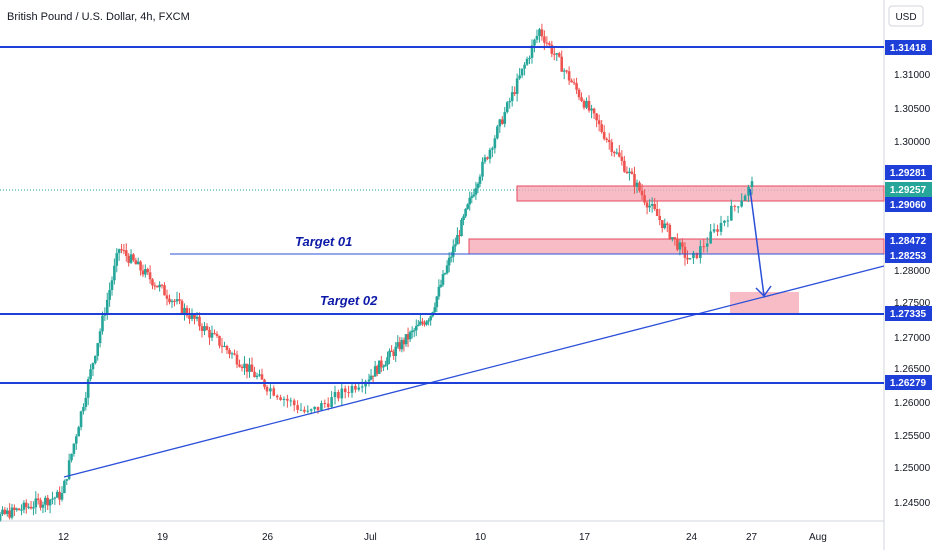  What do you see at coordinates (908, 204) in the screenshot?
I see `price-badge-1-29060: 1.29060` at bounding box center [908, 204].